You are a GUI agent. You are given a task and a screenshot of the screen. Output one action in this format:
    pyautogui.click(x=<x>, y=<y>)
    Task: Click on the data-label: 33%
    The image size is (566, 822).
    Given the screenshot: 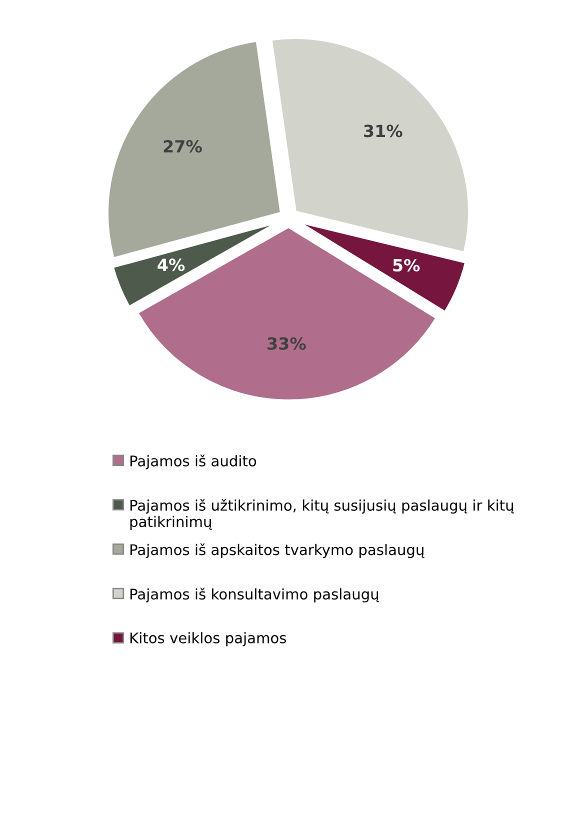 What is the action you would take?
    pyautogui.click(x=287, y=343)
    